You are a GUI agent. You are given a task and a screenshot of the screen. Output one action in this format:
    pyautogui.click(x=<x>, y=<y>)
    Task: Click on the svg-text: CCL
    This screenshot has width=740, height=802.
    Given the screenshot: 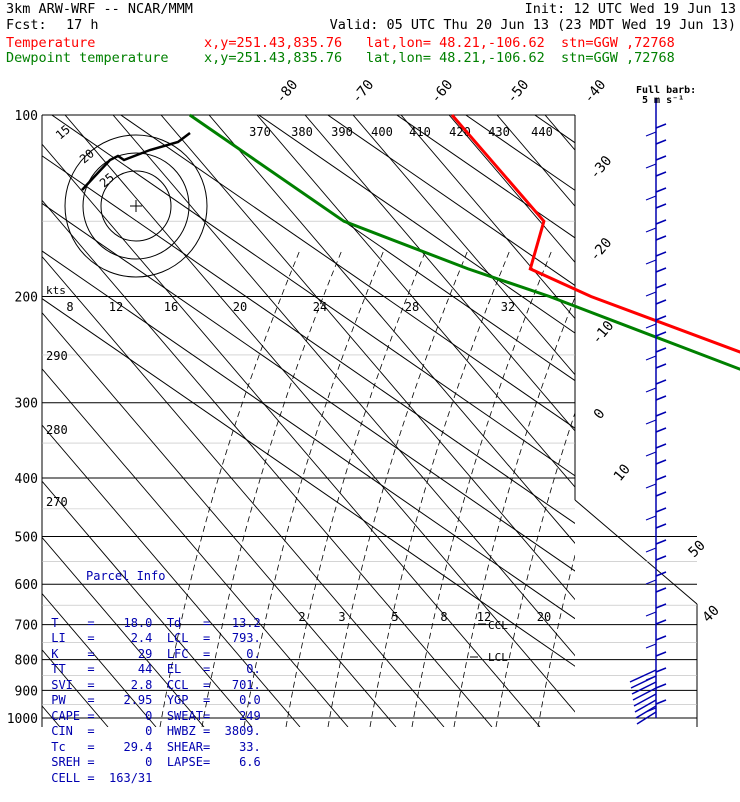 What is the action you would take?
    pyautogui.click(x=498, y=625)
    